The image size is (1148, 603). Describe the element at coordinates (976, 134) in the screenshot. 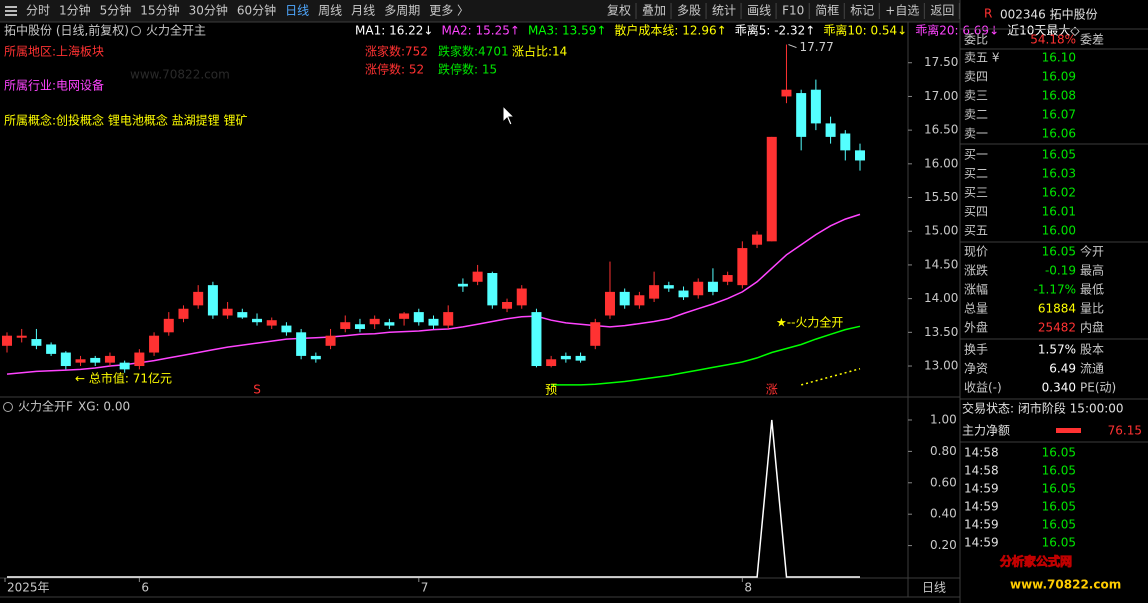

I see `ask-label: 卖一` at that location.